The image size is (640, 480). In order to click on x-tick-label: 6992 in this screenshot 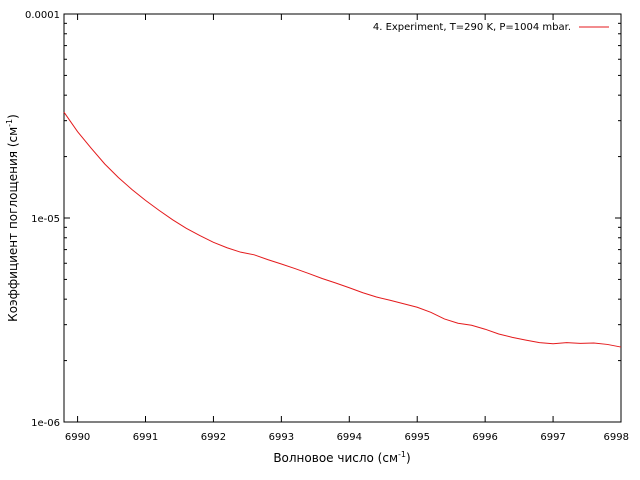, I will do `click(213, 437)`.